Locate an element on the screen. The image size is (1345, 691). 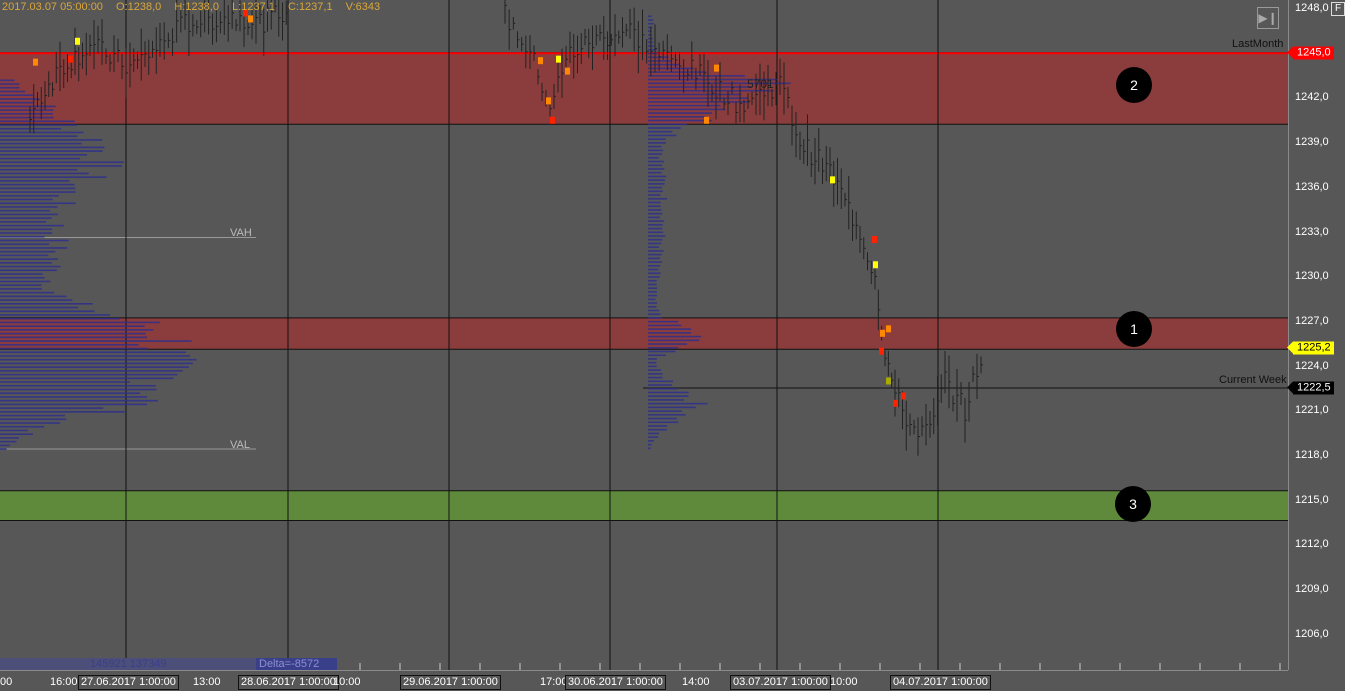
val-label: VAL is located at coordinates (240, 445).